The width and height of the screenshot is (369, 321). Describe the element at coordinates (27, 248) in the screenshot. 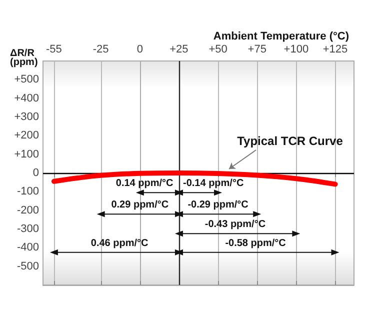

I see `y-tick-label: -400` at that location.